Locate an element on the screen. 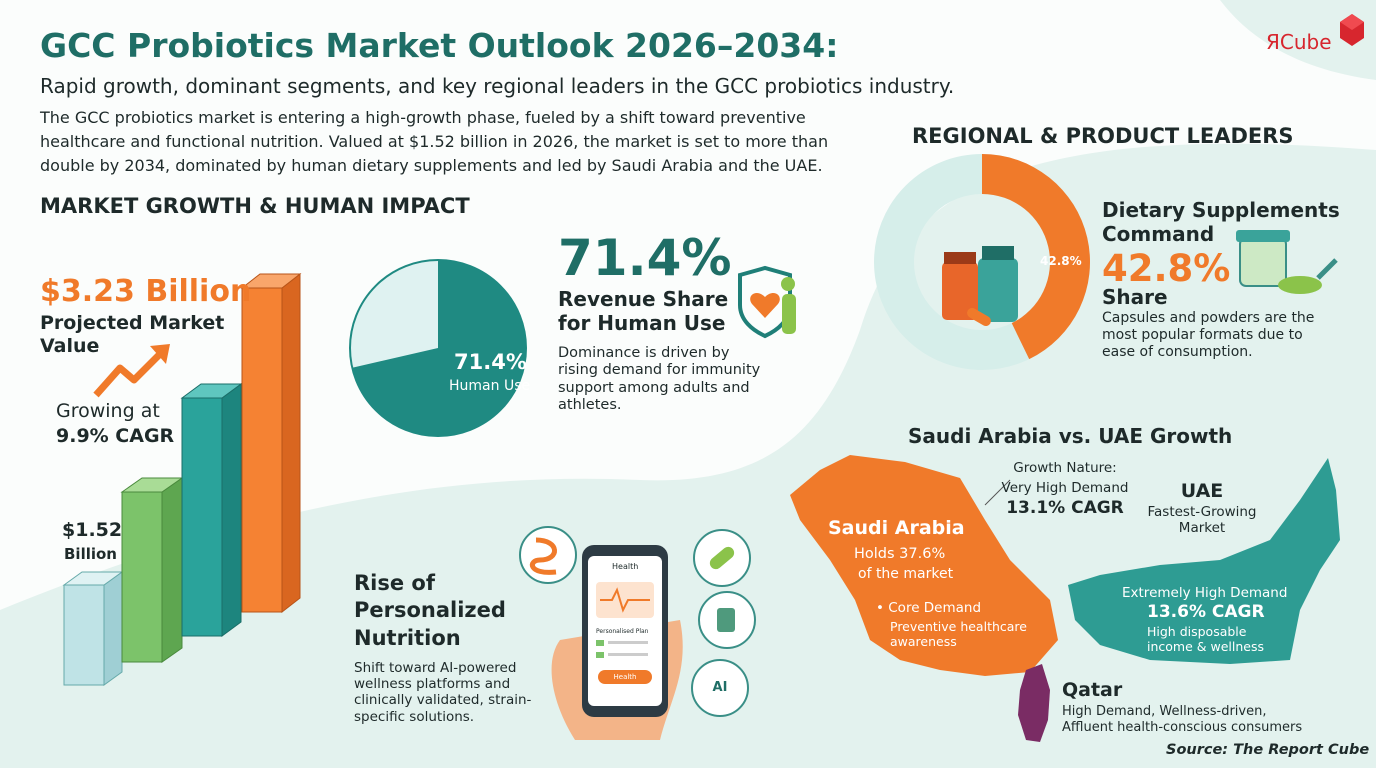 The image size is (1376, 768). bg-corner is located at coordinates (1298, 40).